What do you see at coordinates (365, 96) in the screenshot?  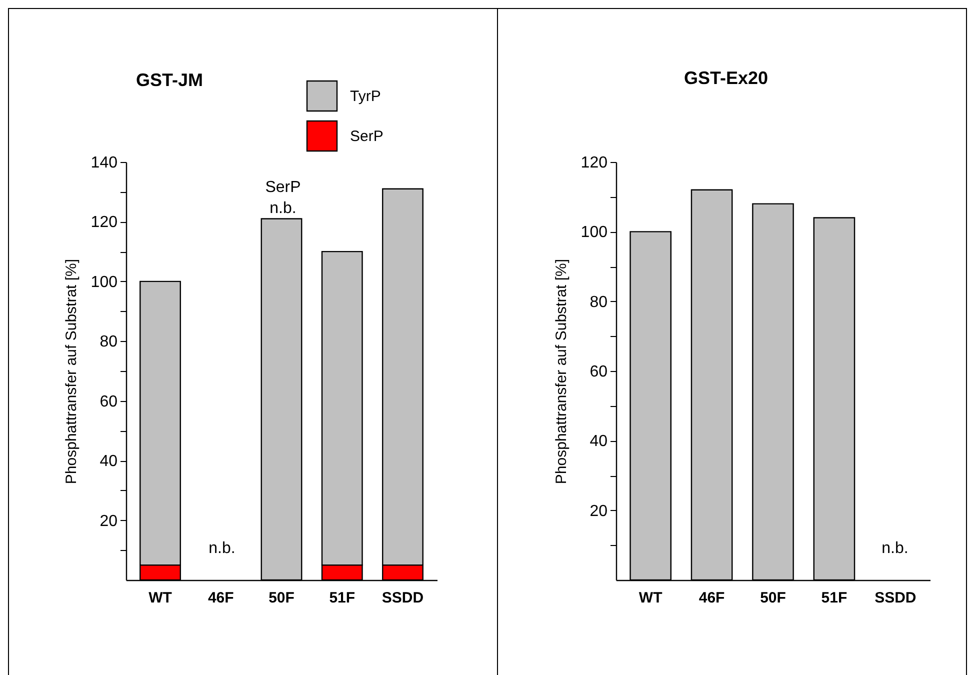 I see `legend-label: TyrP` at bounding box center [365, 96].